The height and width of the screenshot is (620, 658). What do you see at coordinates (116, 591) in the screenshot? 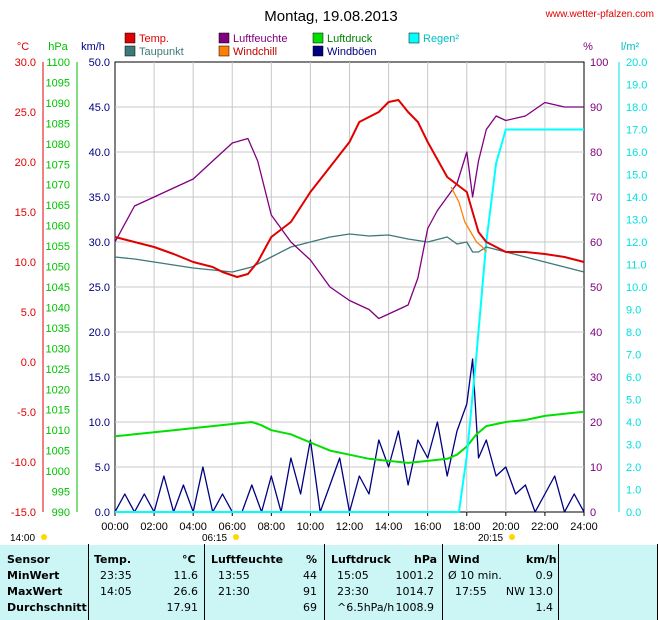
I see `stats-temp-time: 14:05` at bounding box center [116, 591].